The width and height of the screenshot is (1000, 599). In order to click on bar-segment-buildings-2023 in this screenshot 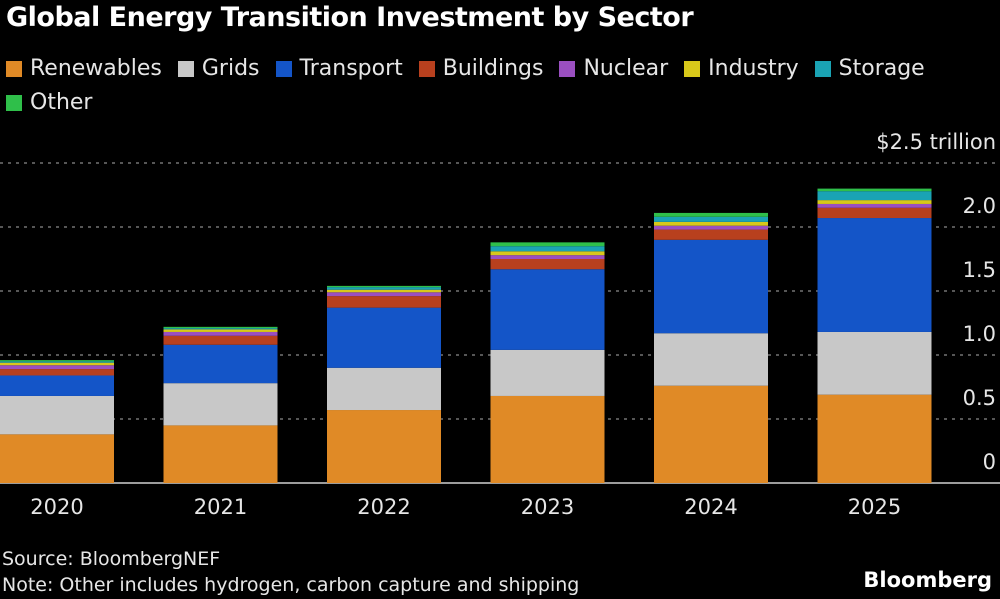, I will do `click(547, 264)`.